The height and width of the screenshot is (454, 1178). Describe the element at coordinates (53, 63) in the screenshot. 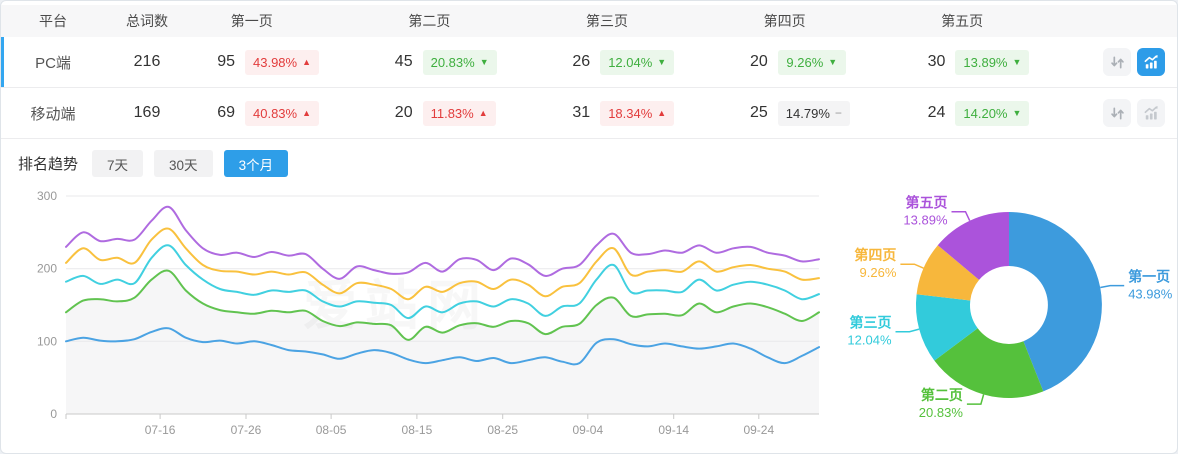

I see `platform-name: PC端` at that location.